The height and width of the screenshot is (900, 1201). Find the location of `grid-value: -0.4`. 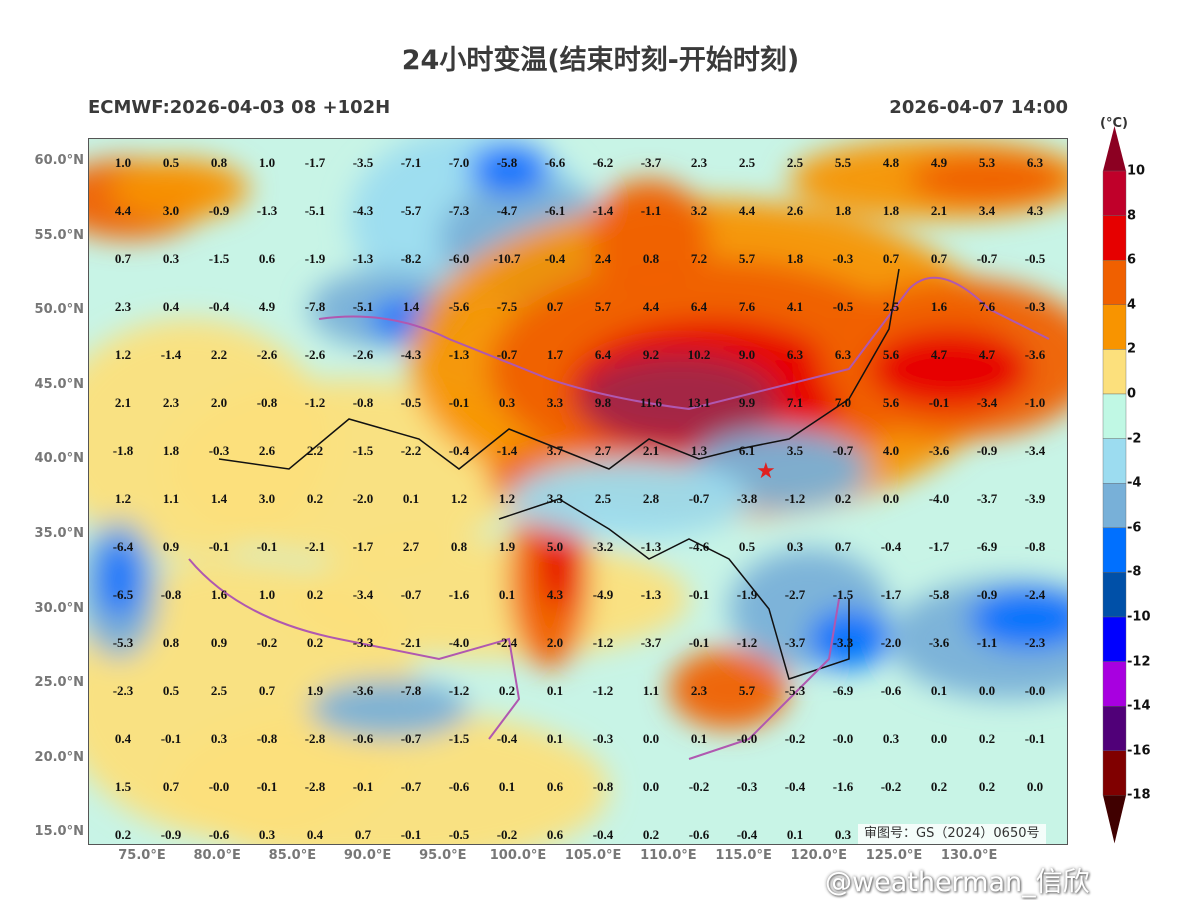

grid-value: -0.4 is located at coordinates (603, 834).